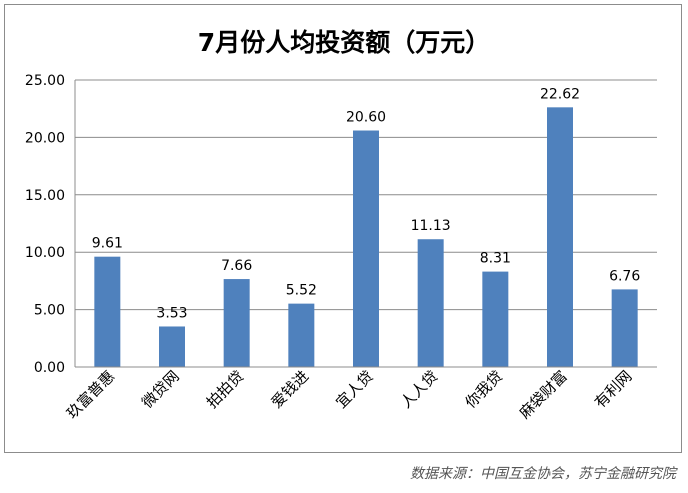  Describe the element at coordinates (45, 253) in the screenshot. I see `y-tick-label: 10.00` at that location.